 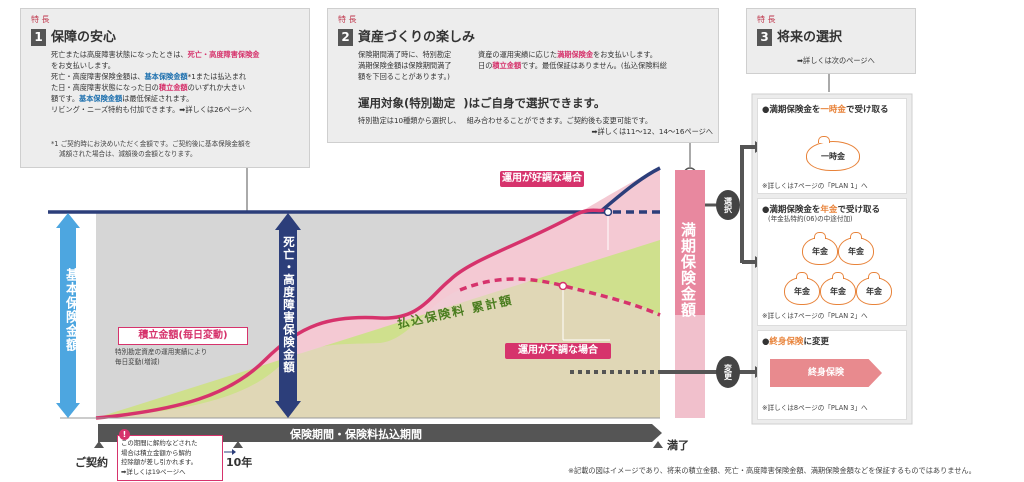 I want to click on fund-label: 積立金額(毎日変動), so click(x=183, y=336).